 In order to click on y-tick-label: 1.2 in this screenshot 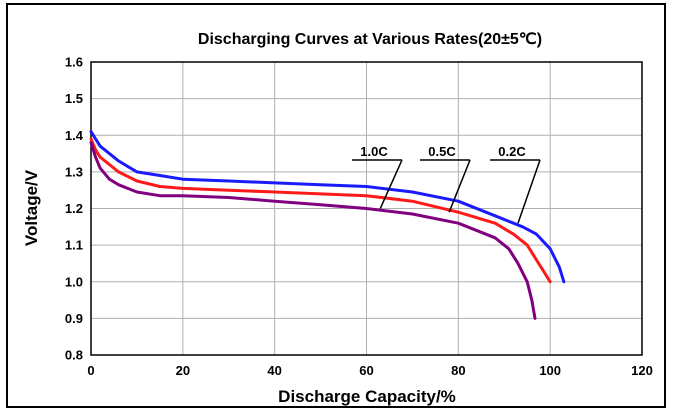, I will do `click(74, 208)`.